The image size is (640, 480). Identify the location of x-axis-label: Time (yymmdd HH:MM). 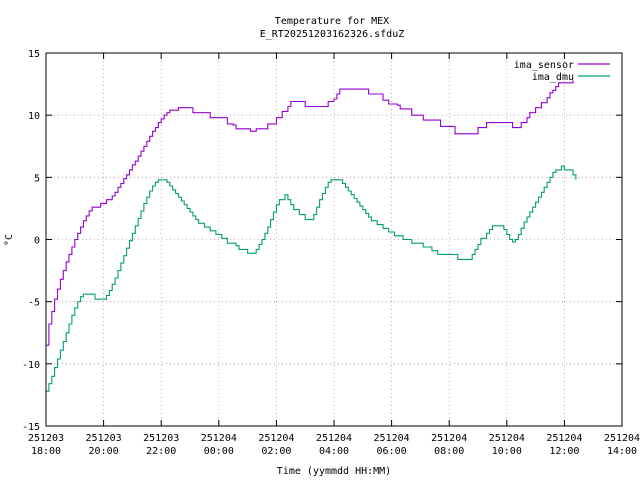
(334, 471).